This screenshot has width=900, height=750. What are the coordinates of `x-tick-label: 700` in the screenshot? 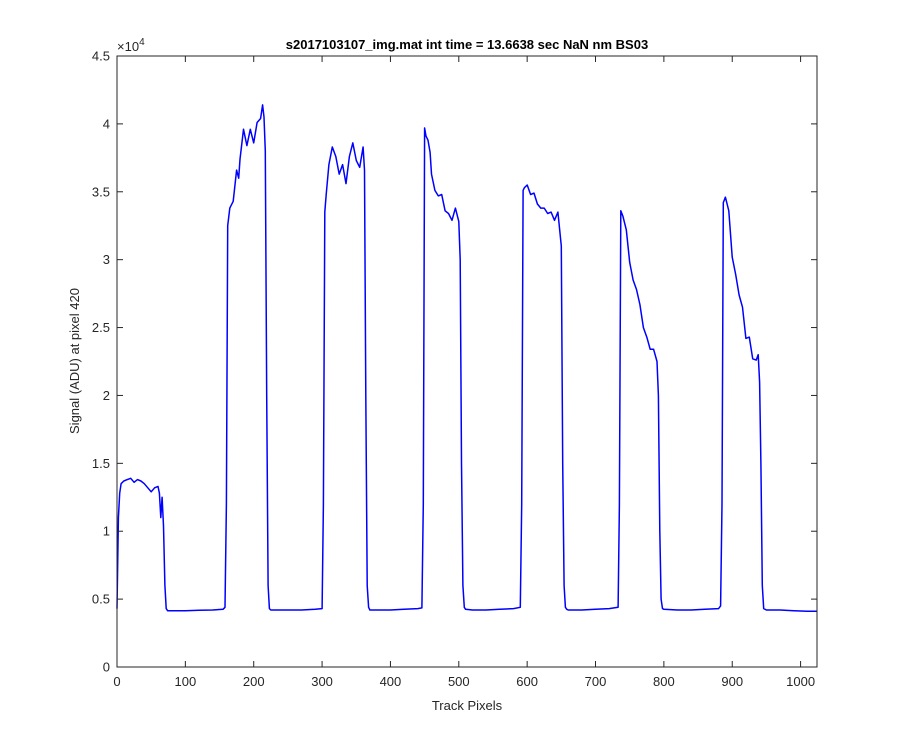 It's located at (596, 681).